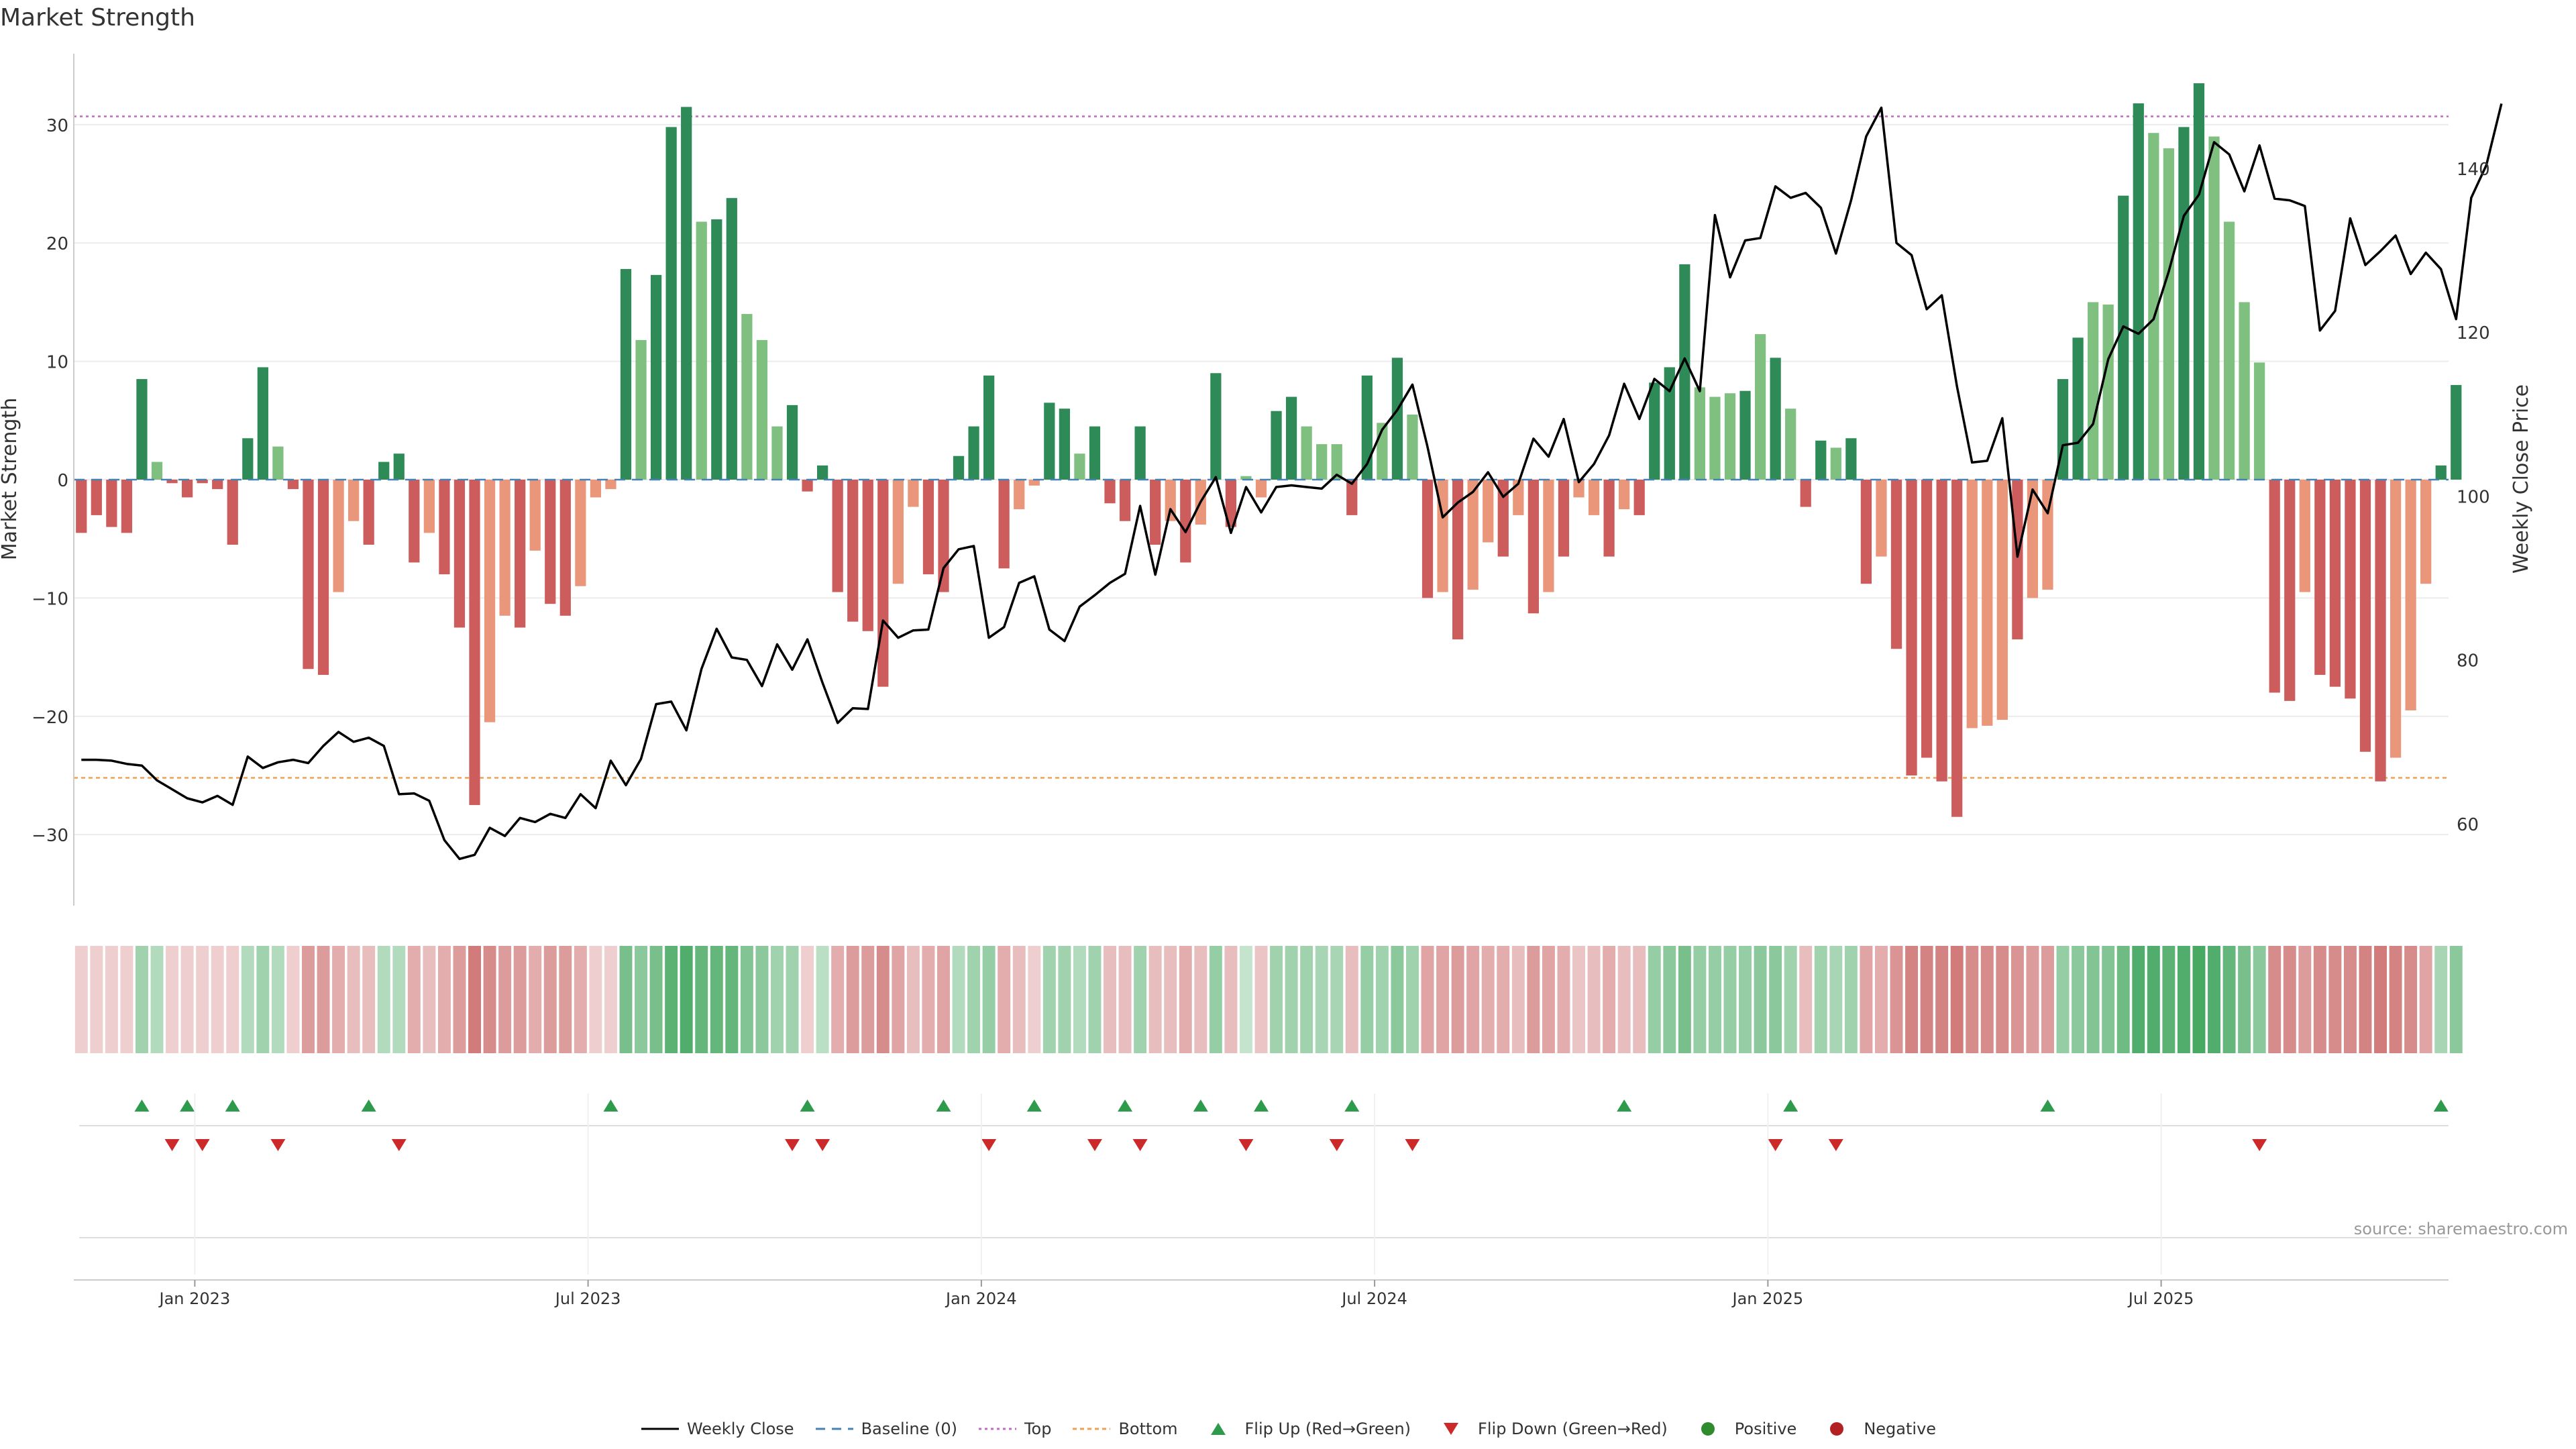  What do you see at coordinates (1092, 1429) in the screenshot?
I see `line-dotted-orange-icon` at bounding box center [1092, 1429].